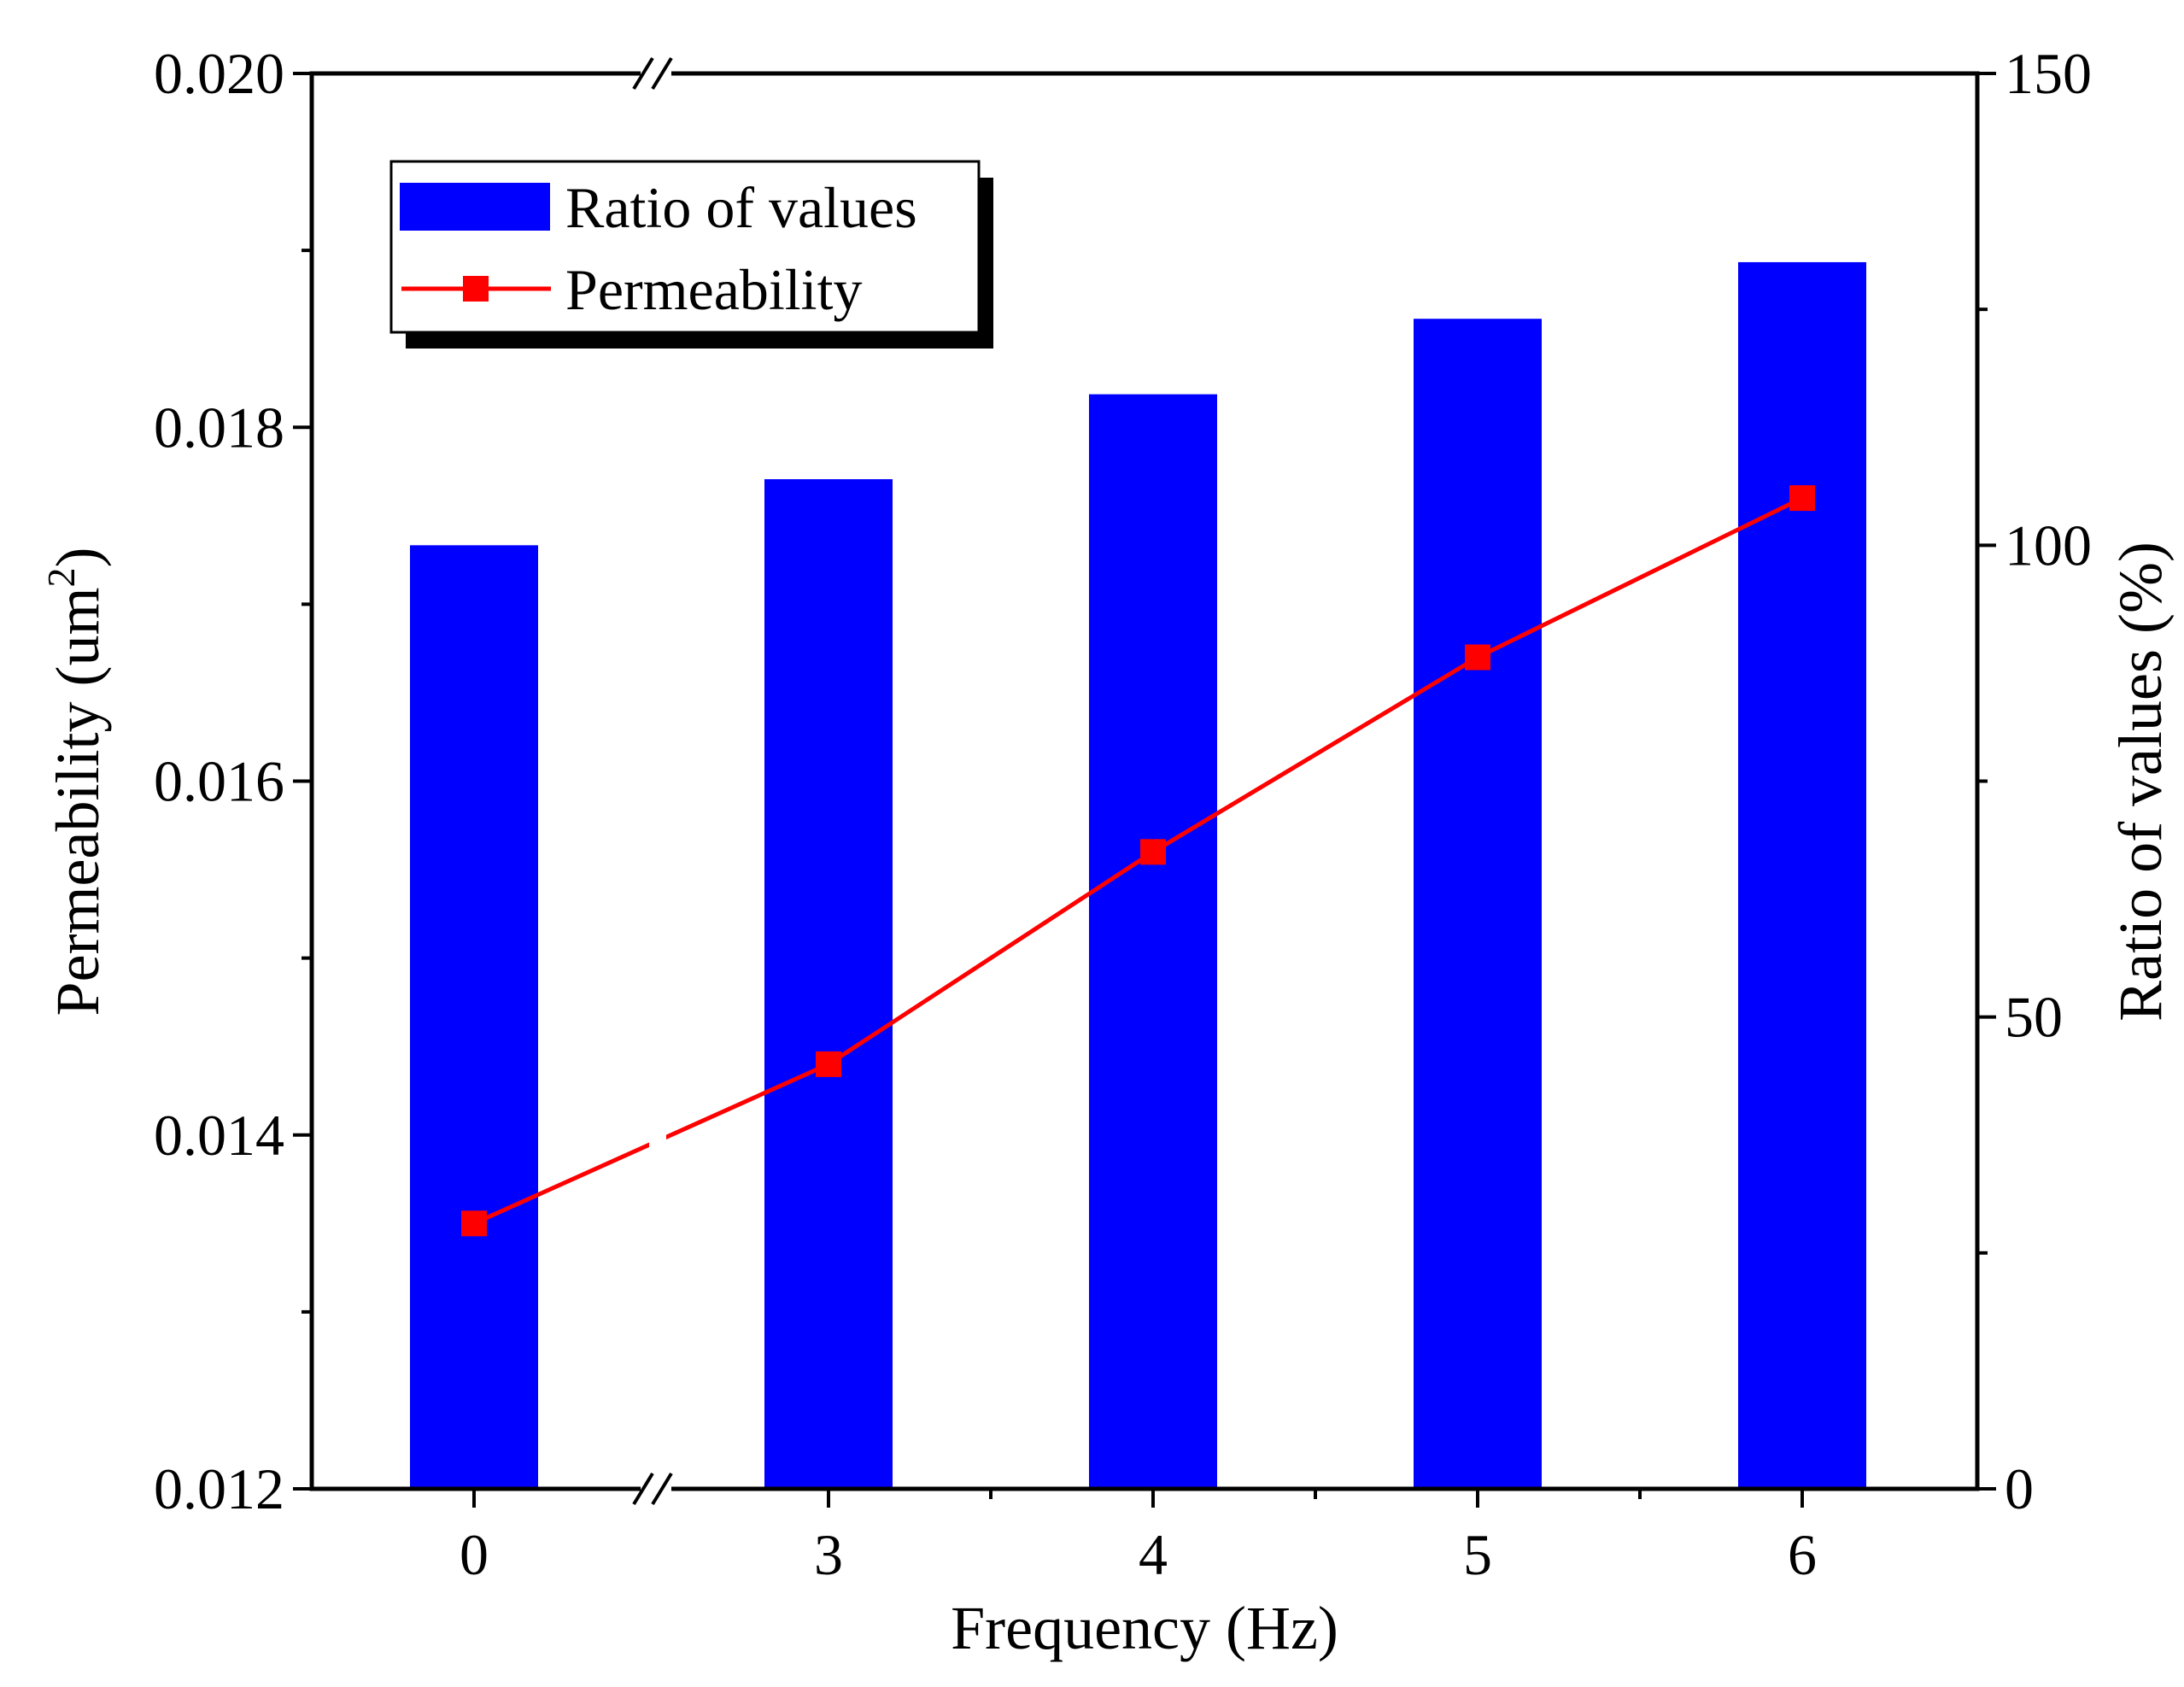 This screenshot has width=2184, height=1687. Describe the element at coordinates (2034, 1018) in the screenshot. I see `right-tick-label: 50` at that location.